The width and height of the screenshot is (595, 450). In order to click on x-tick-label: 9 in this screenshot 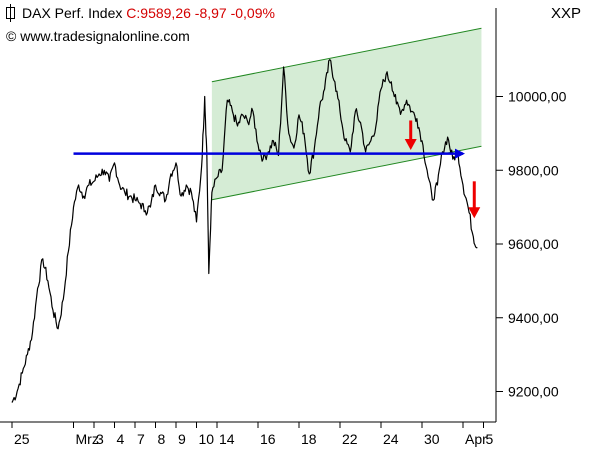, I will do `click(182, 439)`.